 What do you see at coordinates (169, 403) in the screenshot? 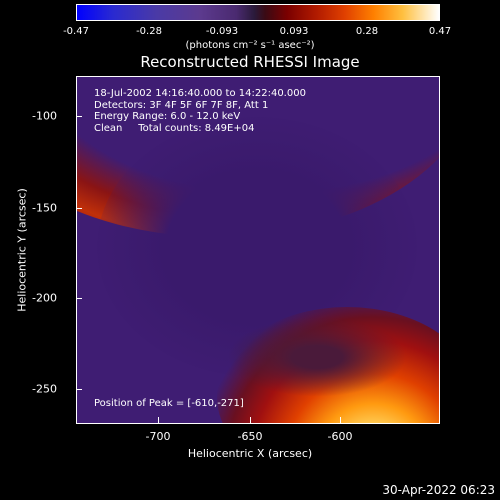
I see `peak-position: Position of Peak = [-610,-271]` at bounding box center [169, 403].